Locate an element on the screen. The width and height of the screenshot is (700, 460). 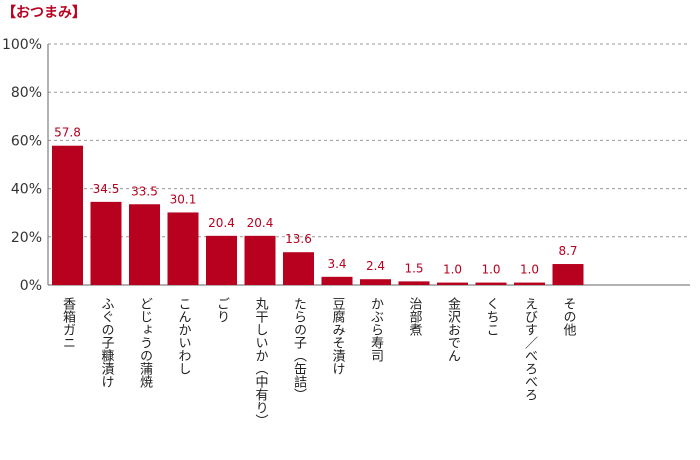
category-label: えびす／べろべろ is located at coordinates (530, 349).